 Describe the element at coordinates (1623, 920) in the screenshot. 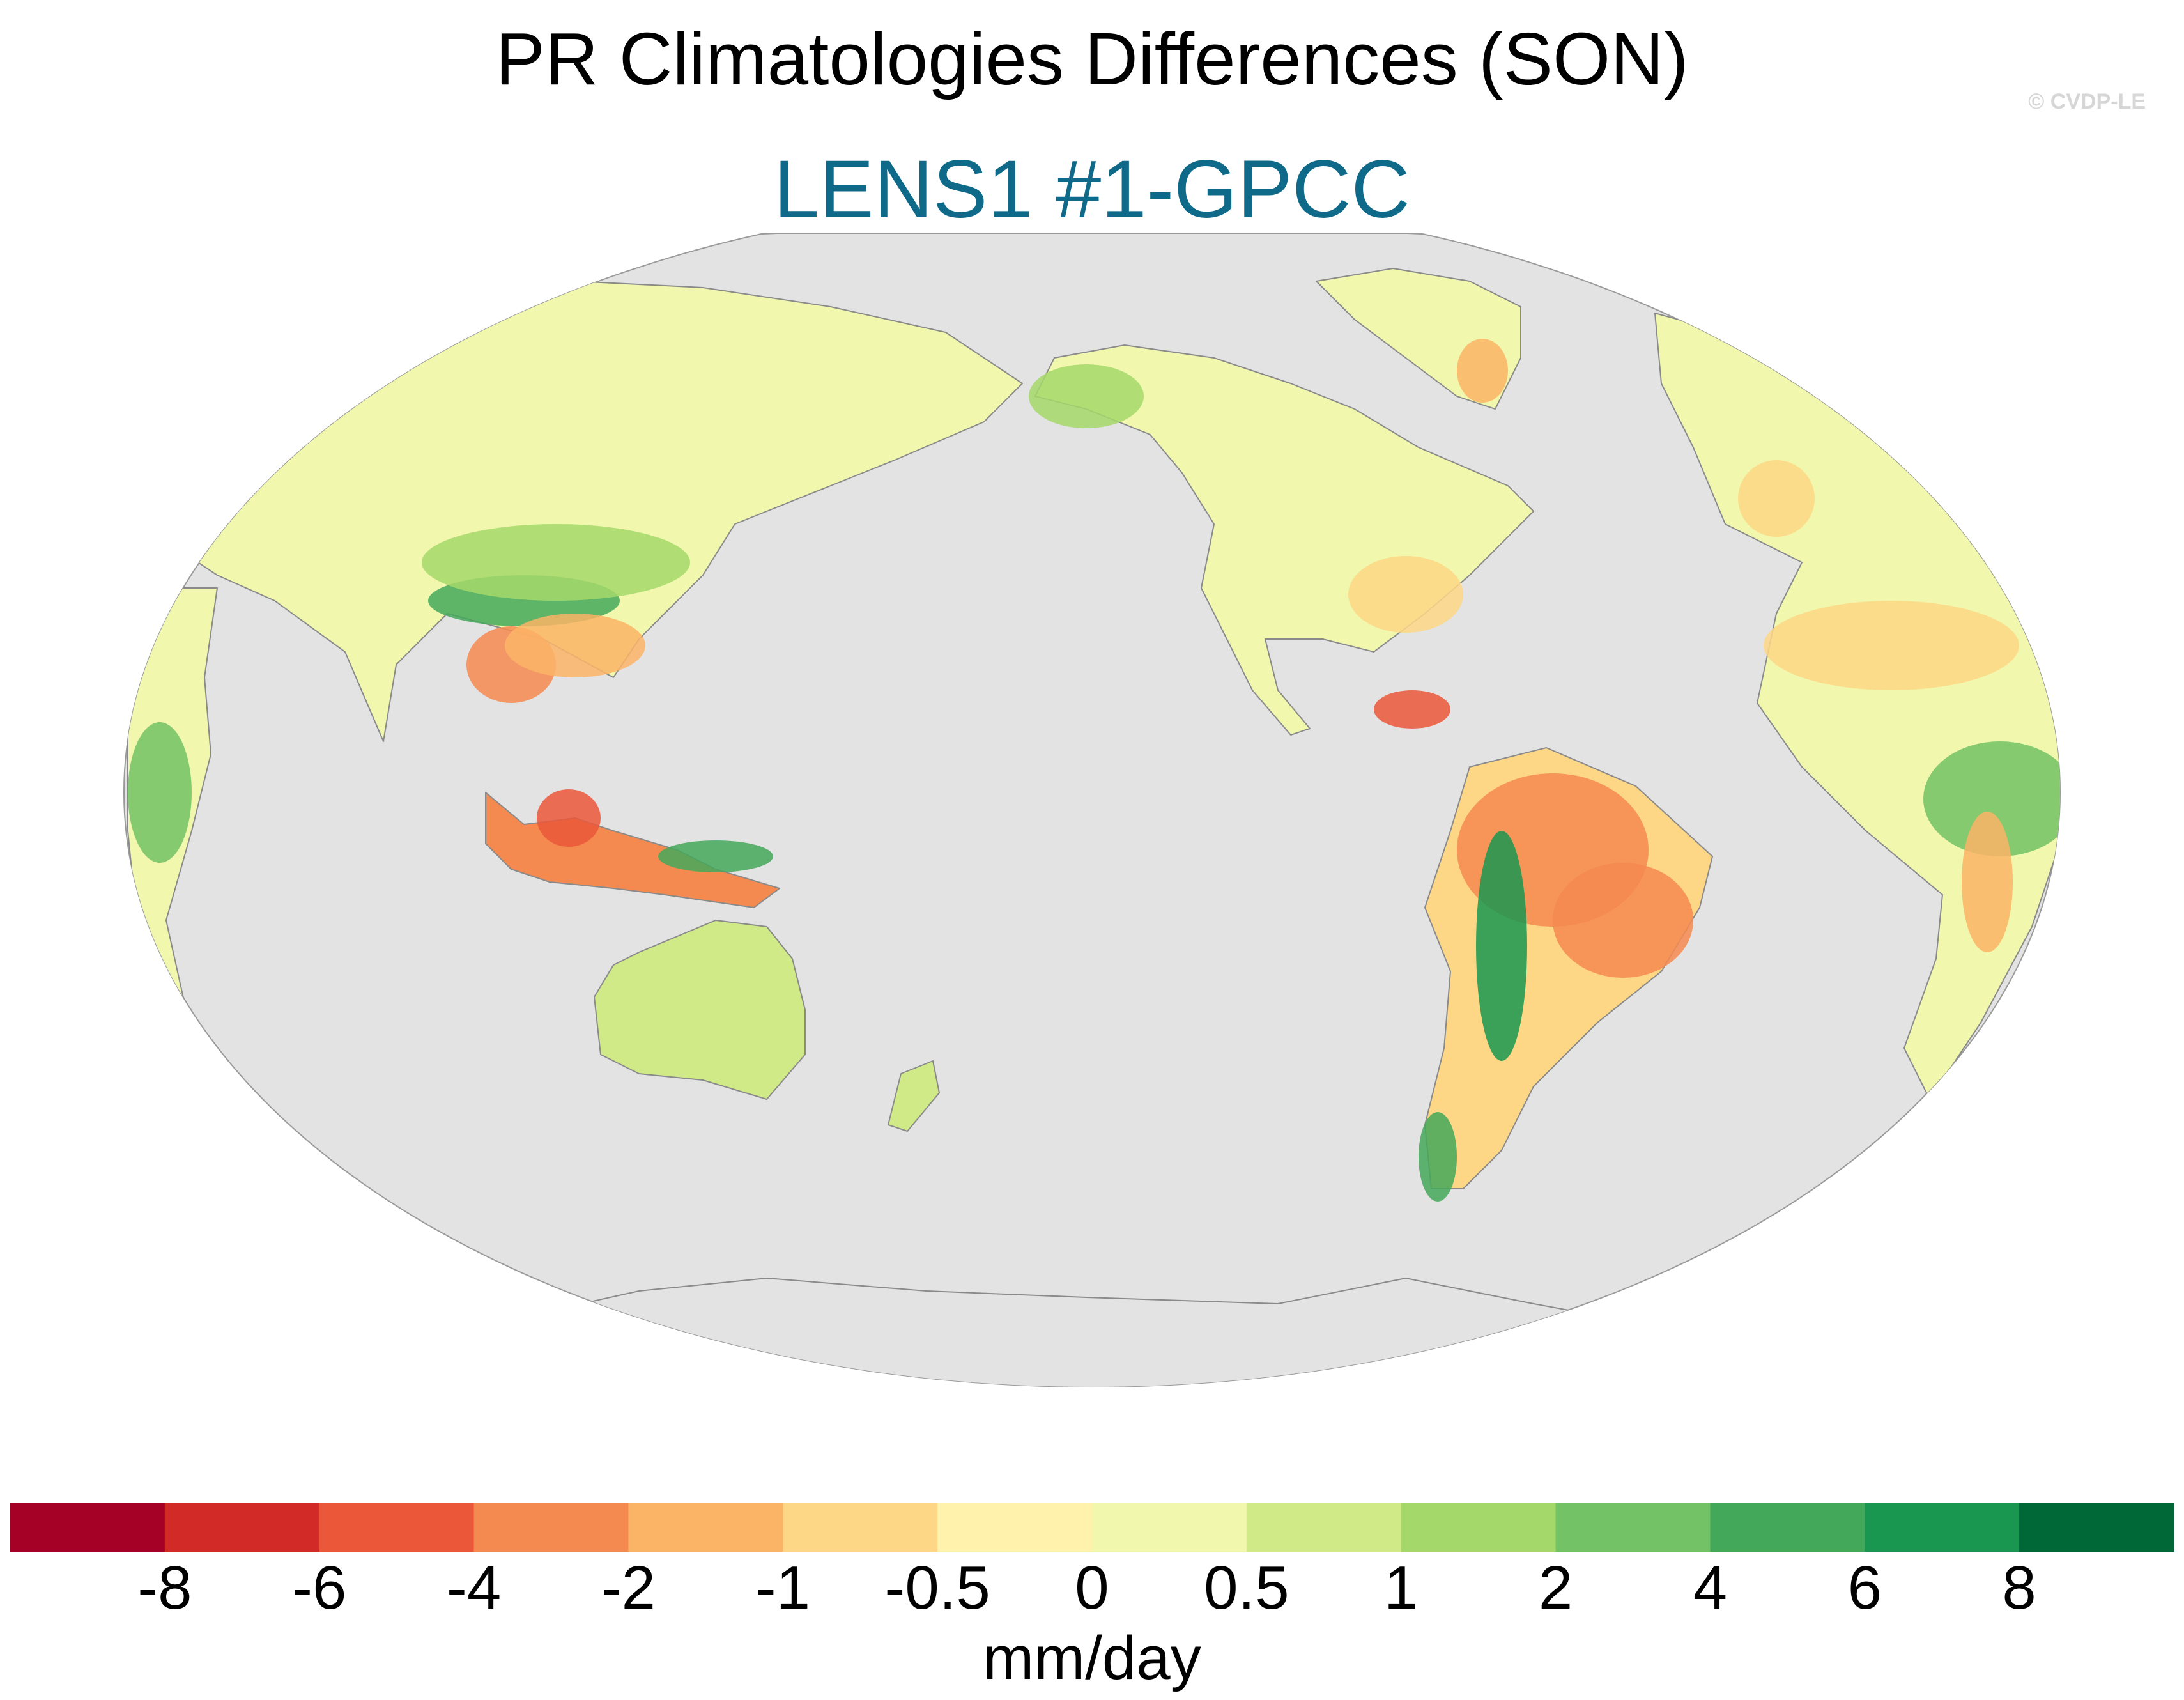

I see `anomaly-brazil-dry` at that location.